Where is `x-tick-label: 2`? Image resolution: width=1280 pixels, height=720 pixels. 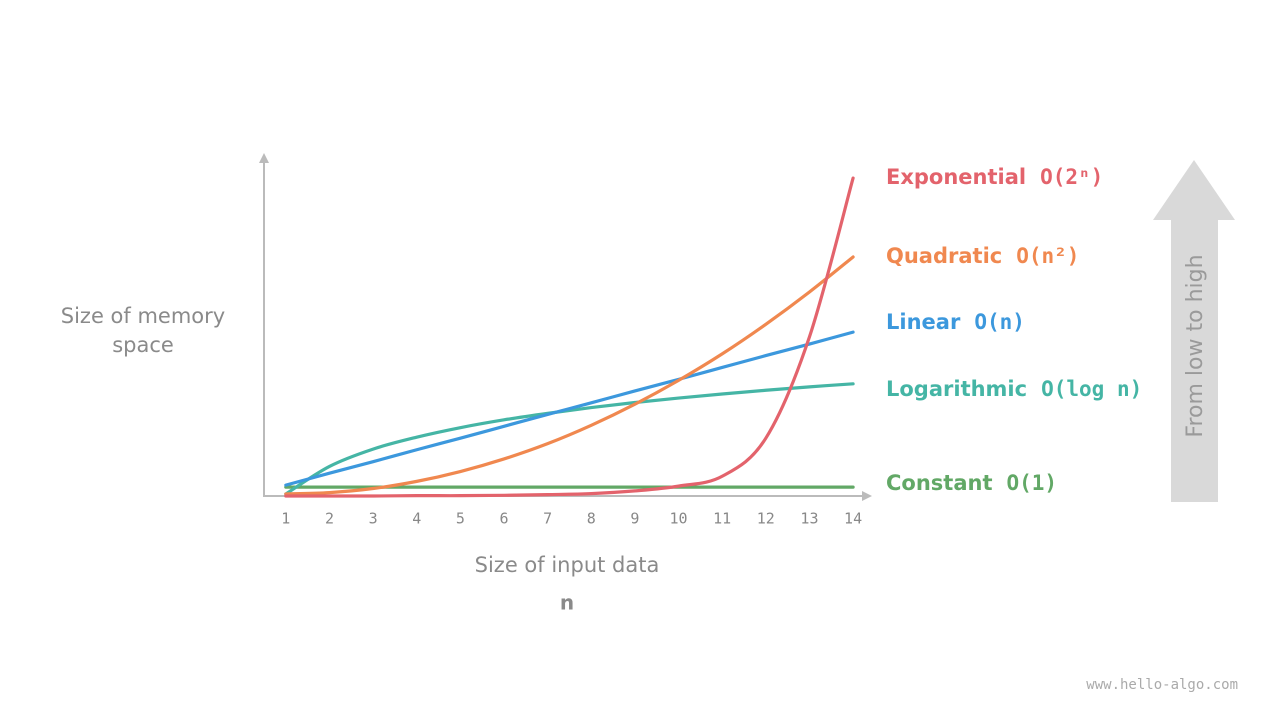
x-tick-label: 2 is located at coordinates (329, 519).